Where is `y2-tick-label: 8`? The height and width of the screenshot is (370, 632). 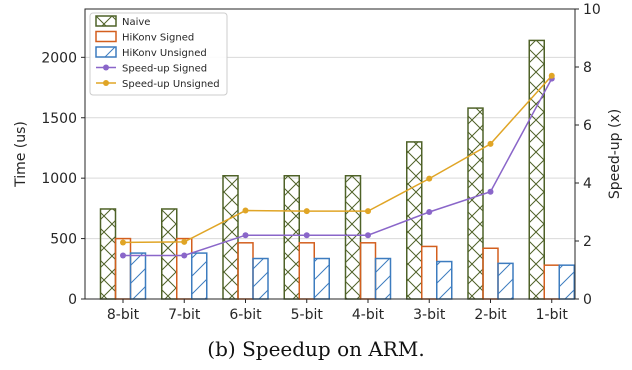
y2-tick-label: 8 is located at coordinates (587, 68).